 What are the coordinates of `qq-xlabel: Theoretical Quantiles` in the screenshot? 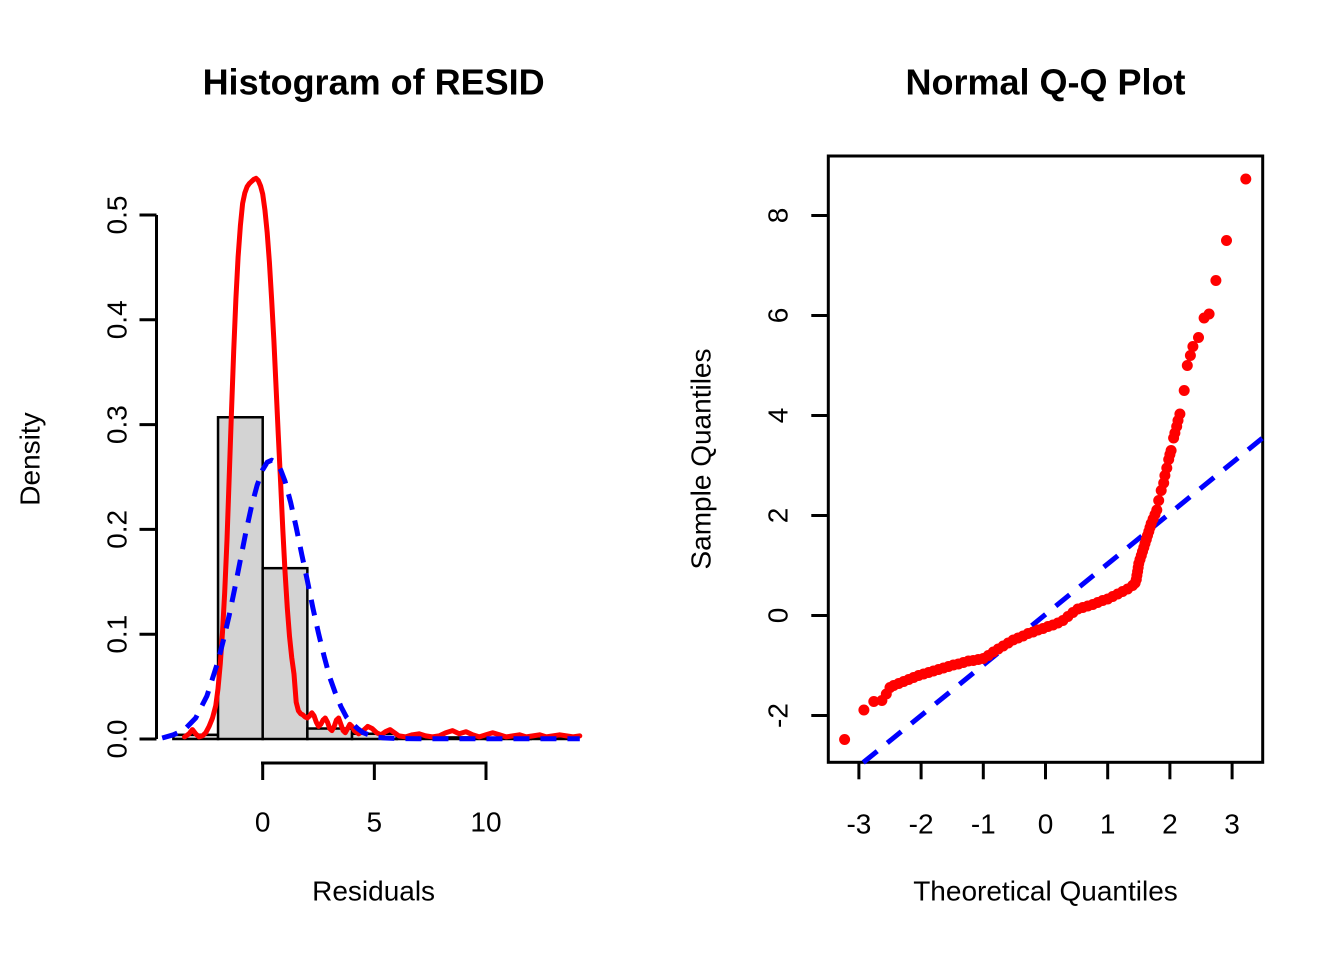 It's located at (1045, 891).